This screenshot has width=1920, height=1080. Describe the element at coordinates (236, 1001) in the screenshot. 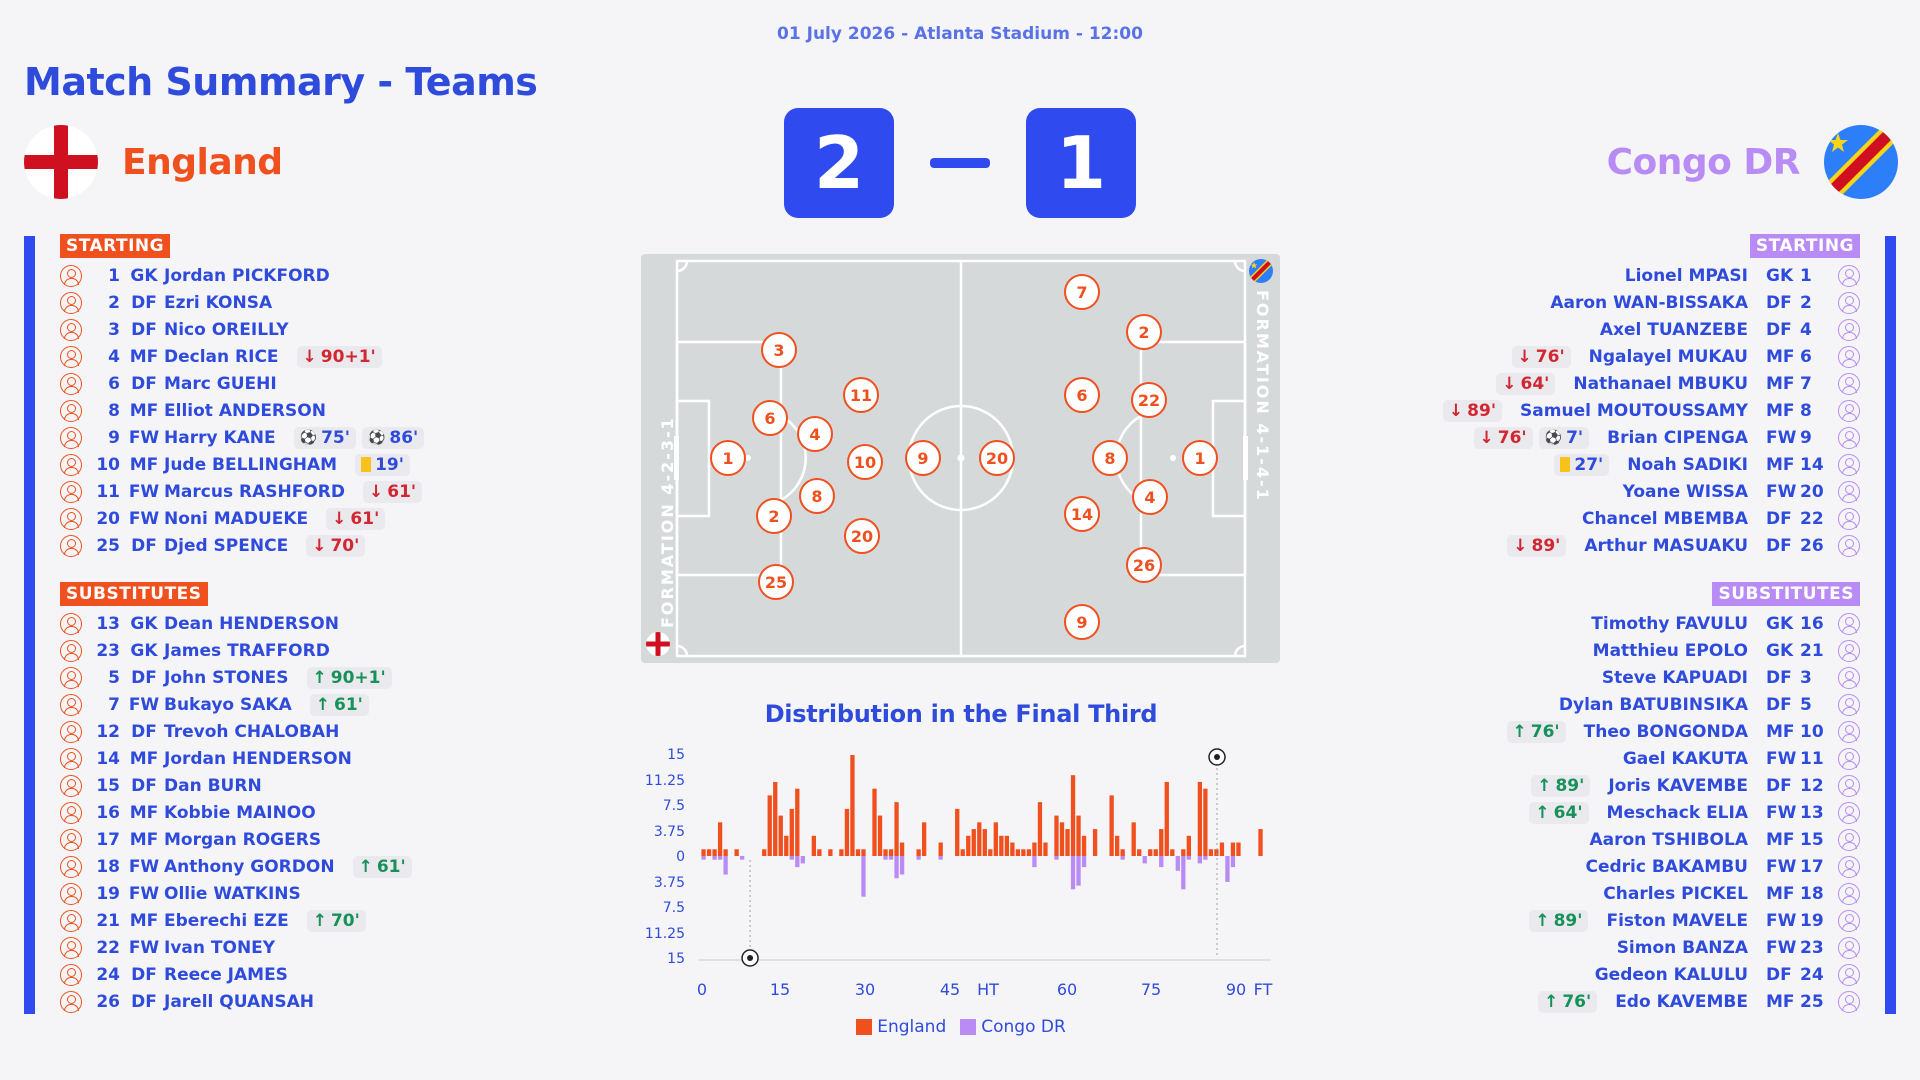

I see `player-row: 26 DF Jarell QUANSAH` at that location.